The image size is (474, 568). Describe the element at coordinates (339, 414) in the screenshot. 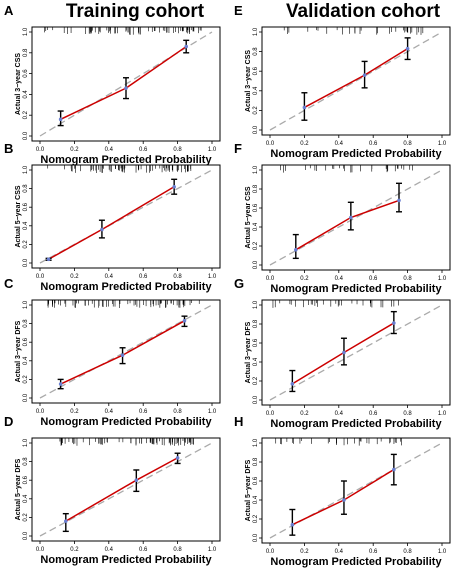

I see `x-tick-label-g: 0.4` at that location.